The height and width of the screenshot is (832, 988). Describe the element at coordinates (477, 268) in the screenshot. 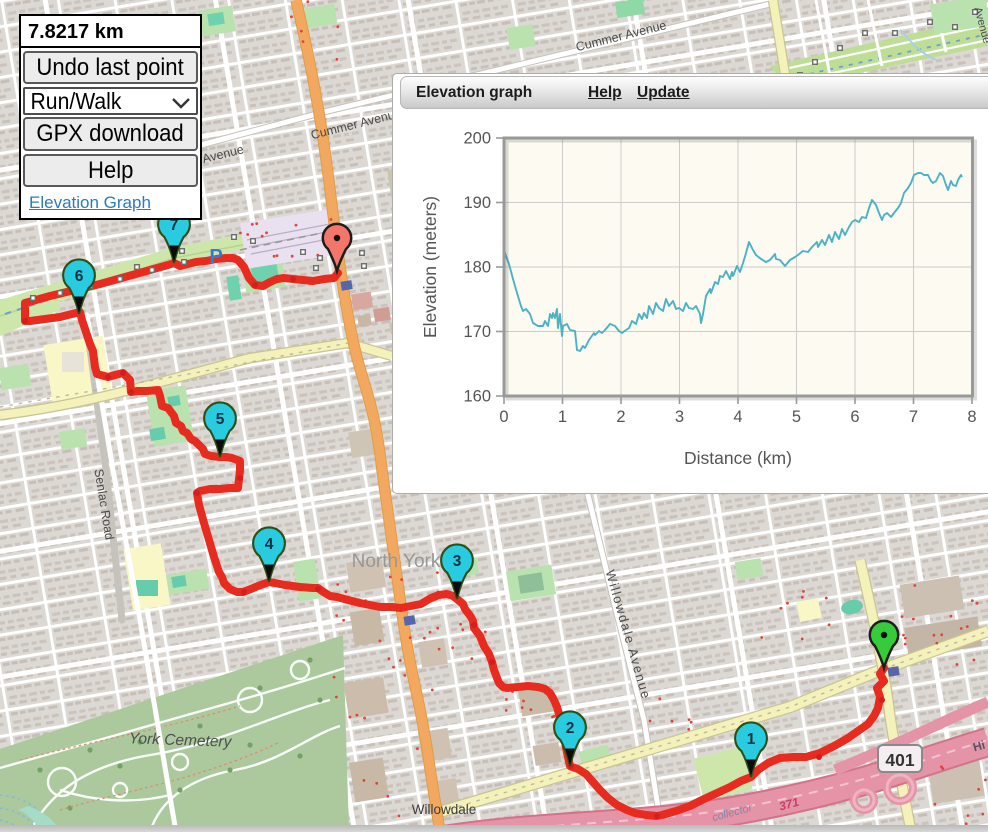

I see `svg-text: 180` at that location.